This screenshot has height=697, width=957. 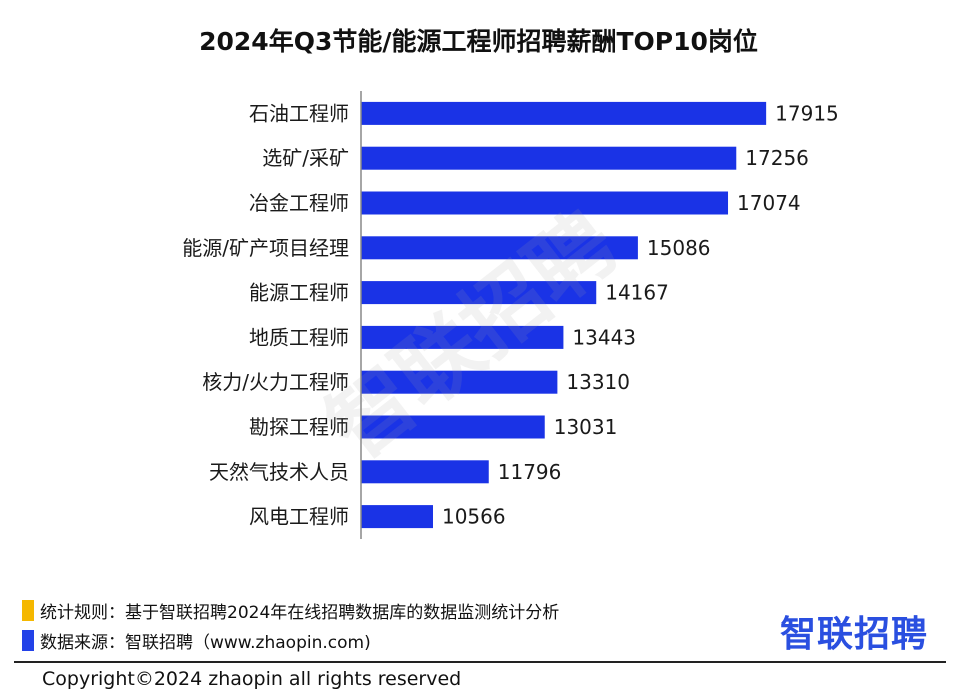 I want to click on category-label: 风电工程师, so click(x=299, y=517).